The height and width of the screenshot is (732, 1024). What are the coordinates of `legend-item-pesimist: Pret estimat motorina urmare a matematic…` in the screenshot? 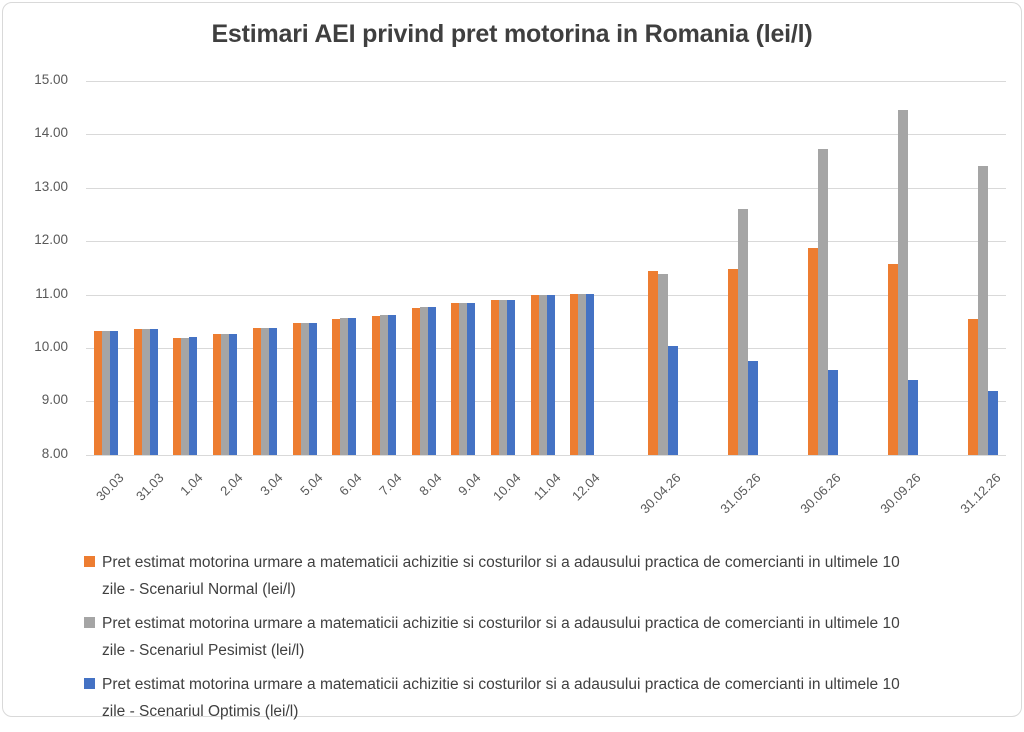 It's located at (549, 637).